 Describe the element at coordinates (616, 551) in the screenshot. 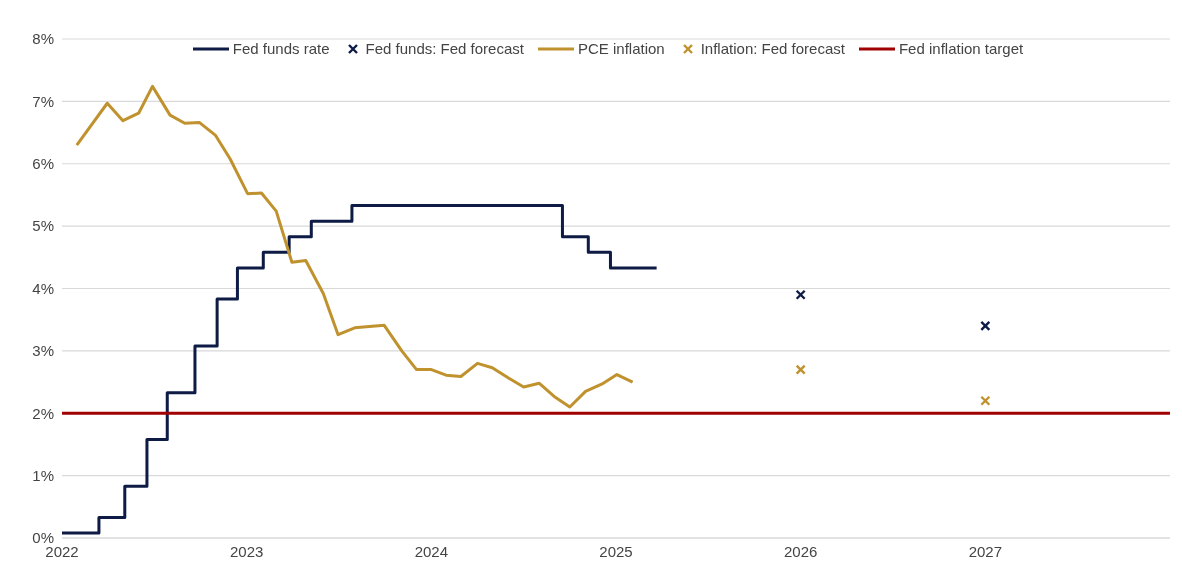

I see `x-tick-label: 2025` at that location.